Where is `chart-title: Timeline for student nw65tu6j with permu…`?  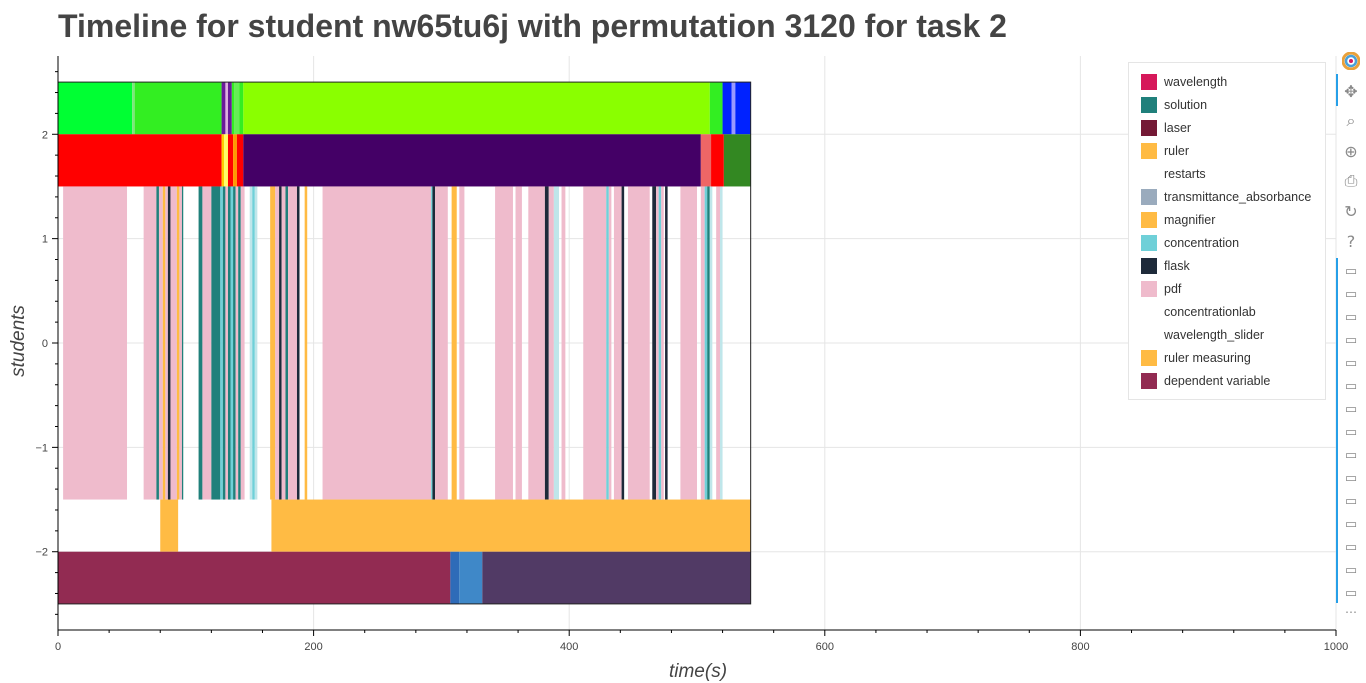
chart-title: Timeline for student nw65tu6j with permu… is located at coordinates (532, 26).